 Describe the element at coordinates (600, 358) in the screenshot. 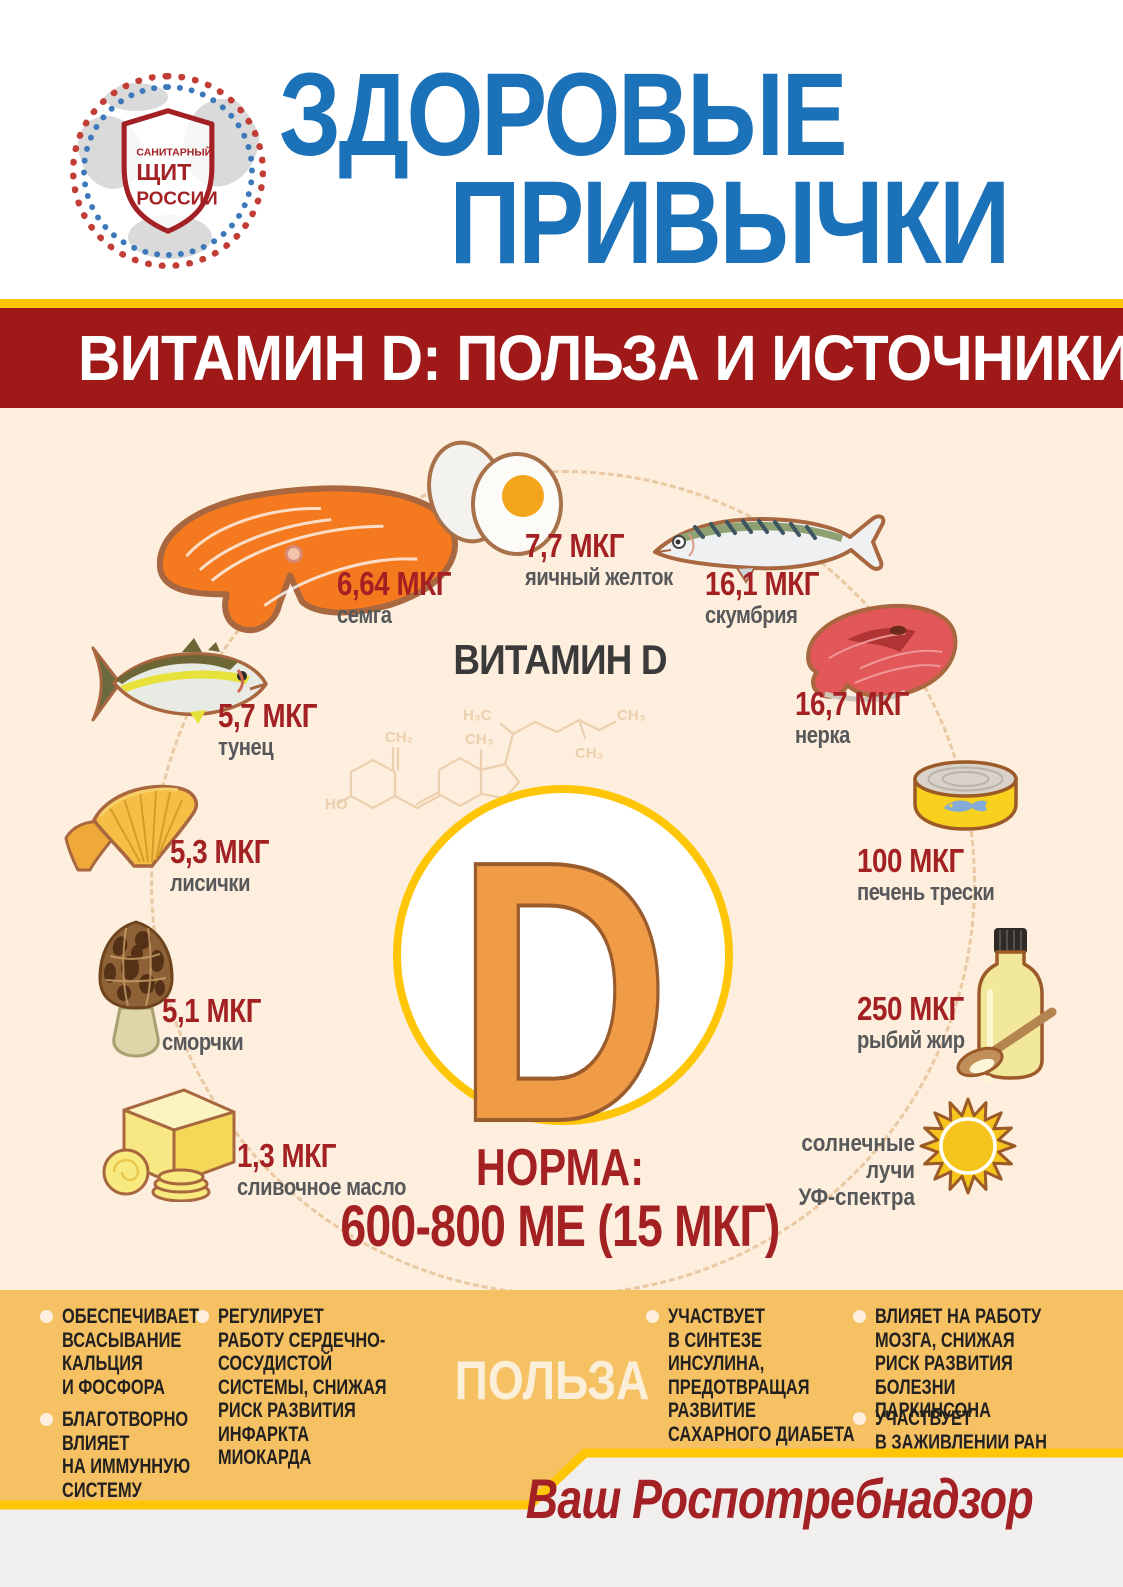

I see `section-banner-title: ВИТАМИН D: ПОЛЬЗА И ИСТОЧНИКИ` at that location.